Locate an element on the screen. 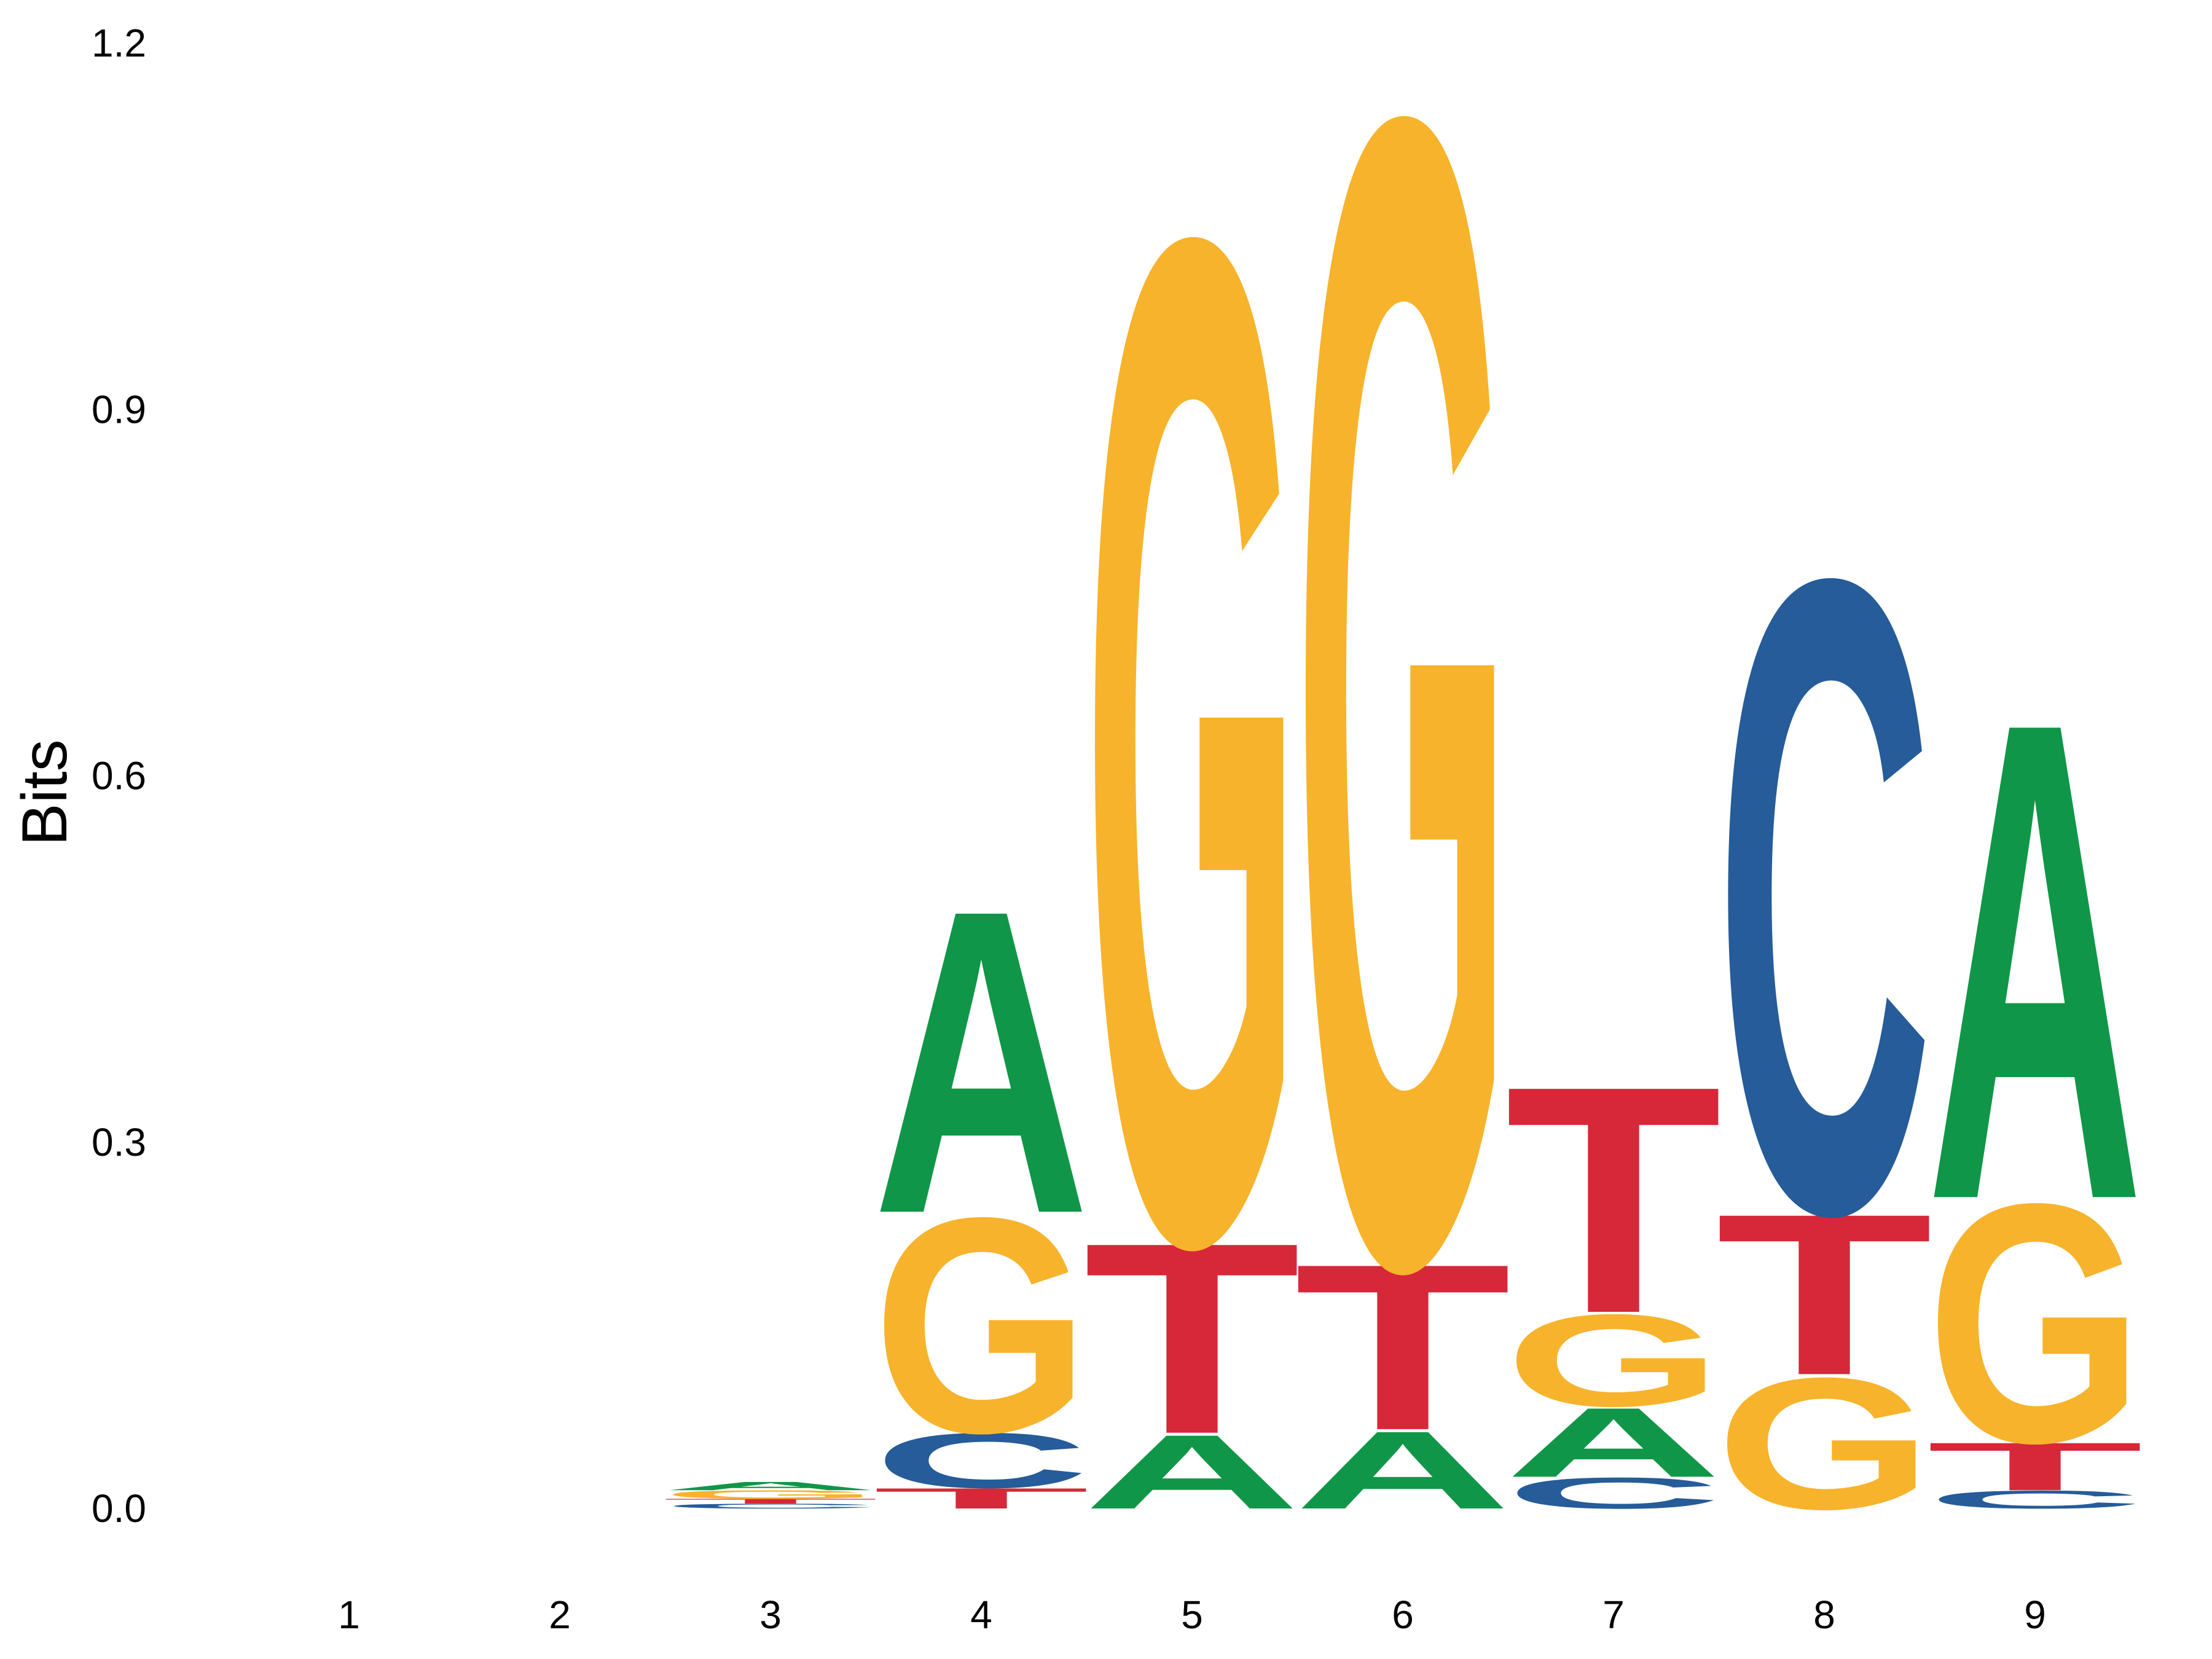 The image size is (2212, 1659). x-tick-label: 5 is located at coordinates (1192, 1615).